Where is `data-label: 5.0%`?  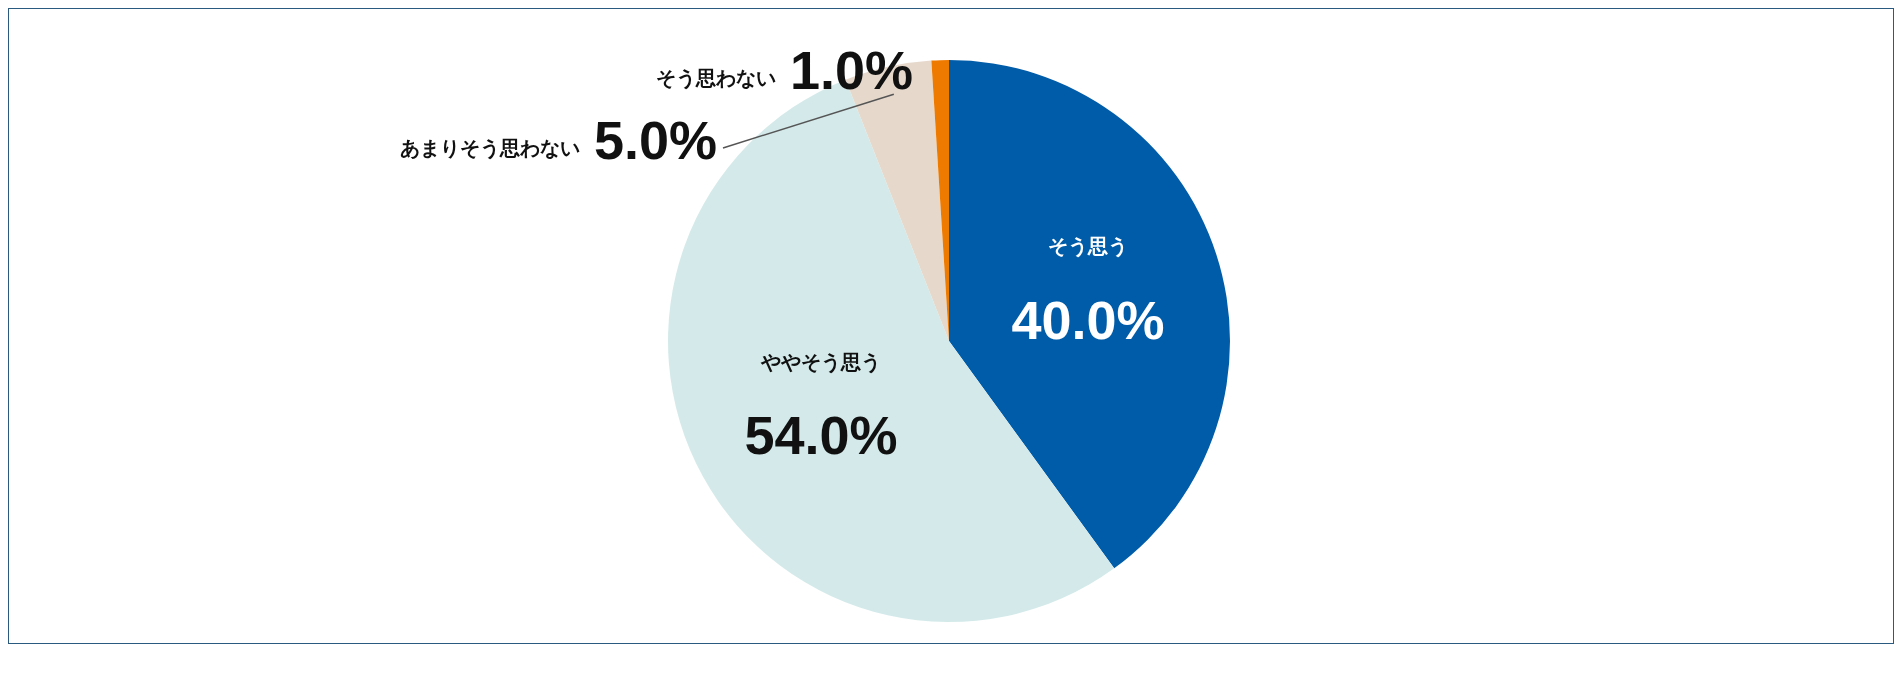
data-label: 5.0% is located at coordinates (655, 139).